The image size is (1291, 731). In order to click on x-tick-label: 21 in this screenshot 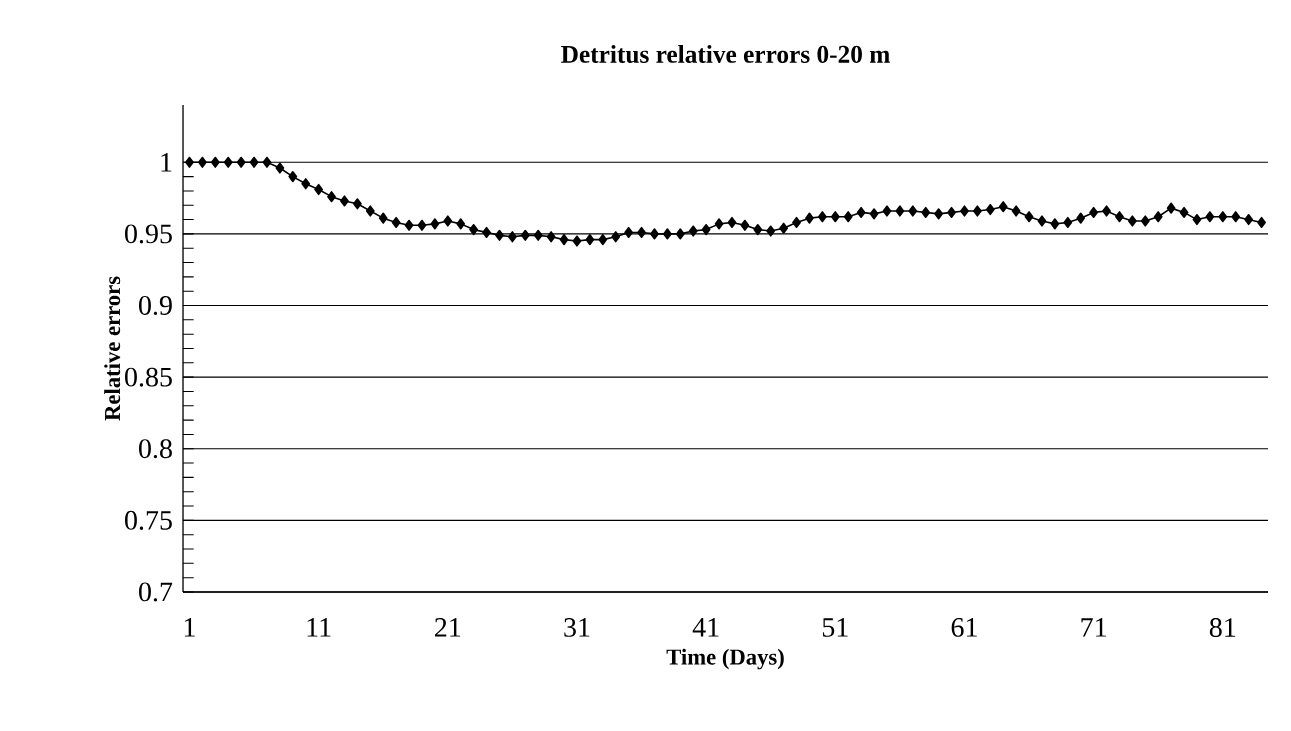, I will do `click(448, 627)`.